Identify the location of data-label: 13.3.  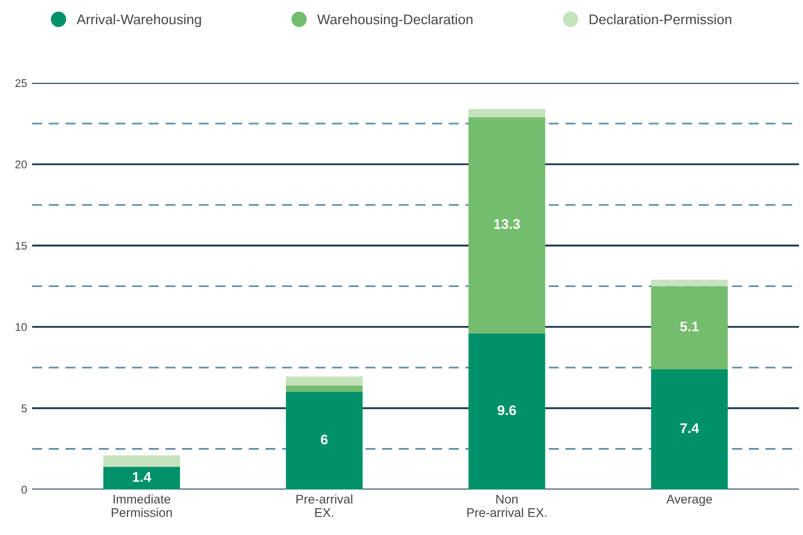
(507, 224).